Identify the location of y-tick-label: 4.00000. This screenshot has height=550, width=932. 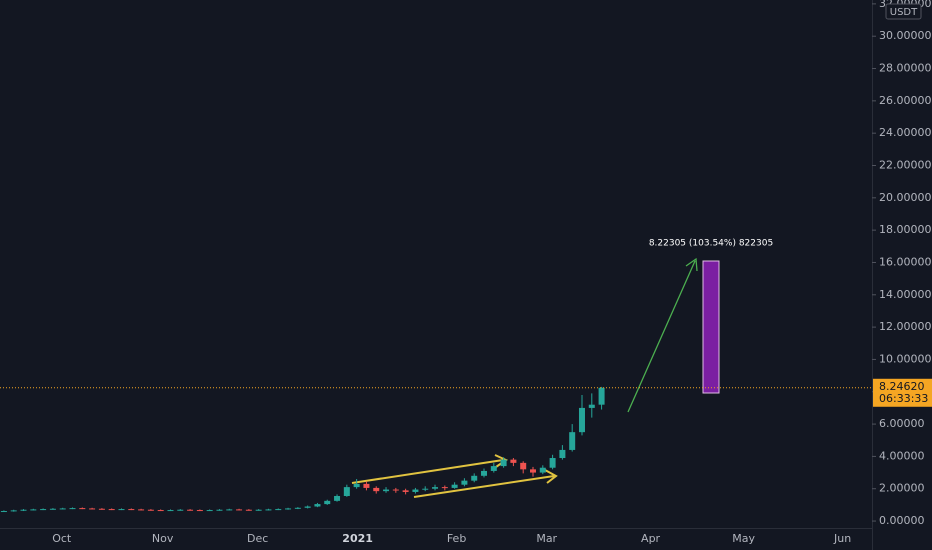
(902, 455).